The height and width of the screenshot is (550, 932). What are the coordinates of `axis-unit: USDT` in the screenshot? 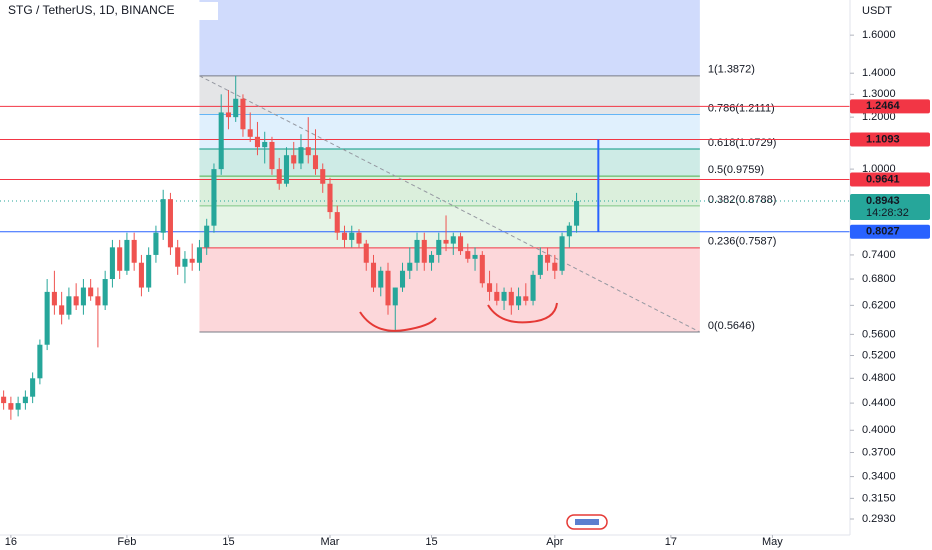 It's located at (877, 11).